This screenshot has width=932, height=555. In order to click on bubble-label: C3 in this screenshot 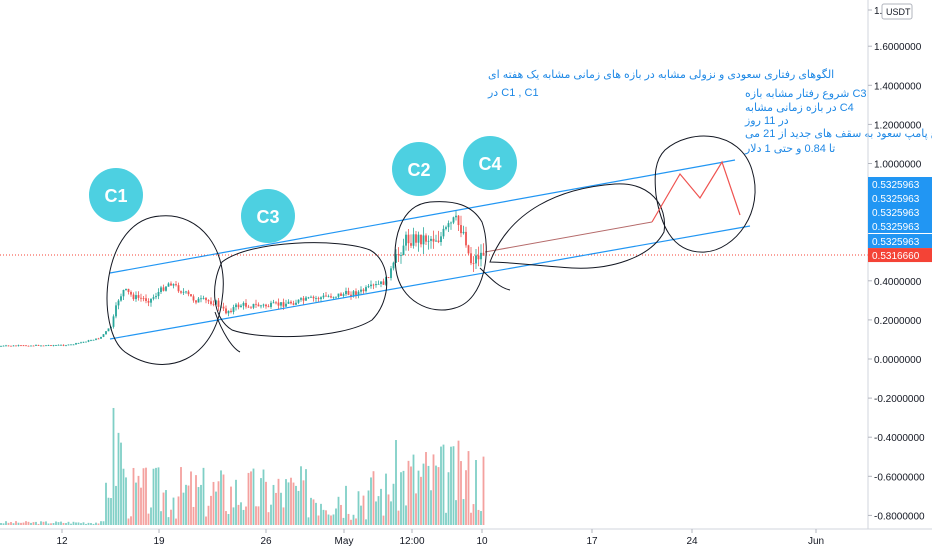, I will do `click(267, 217)`.